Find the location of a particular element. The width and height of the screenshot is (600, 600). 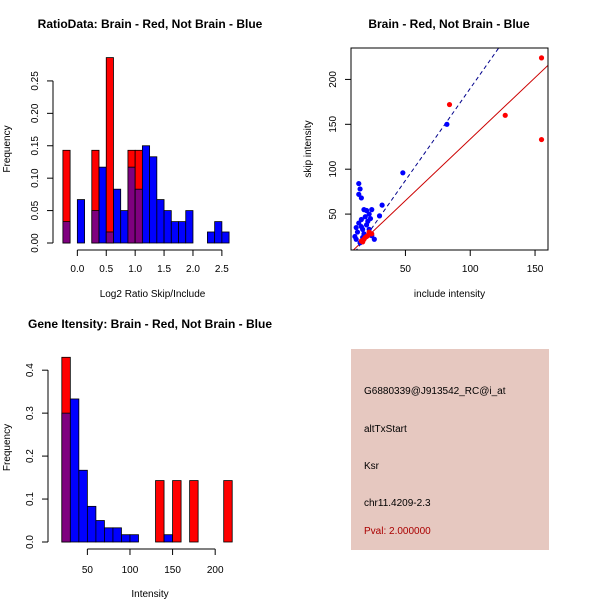

gene-symbol: Ksr is located at coordinates (371, 466).